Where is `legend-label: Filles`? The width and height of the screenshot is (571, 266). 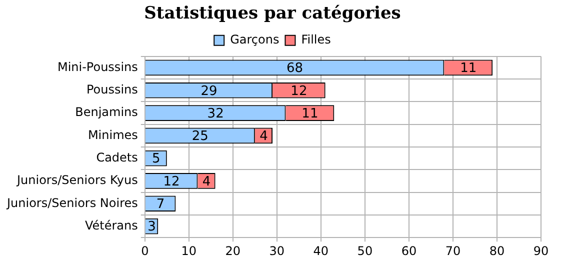 legend-label: Filles is located at coordinates (316, 39).